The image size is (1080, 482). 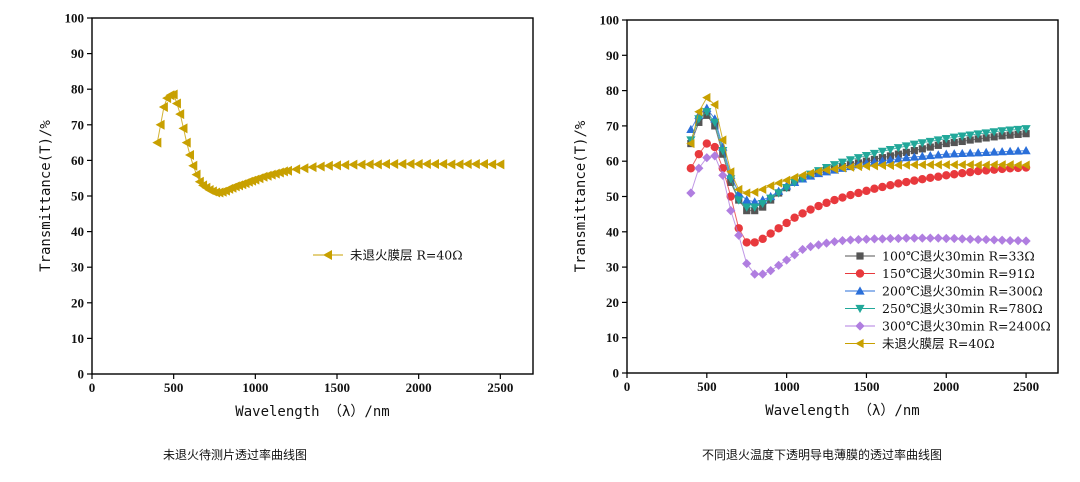 What do you see at coordinates (406, 255) in the screenshot?
I see `legend-label: 未退火膜层 R=40Ω` at bounding box center [406, 255].